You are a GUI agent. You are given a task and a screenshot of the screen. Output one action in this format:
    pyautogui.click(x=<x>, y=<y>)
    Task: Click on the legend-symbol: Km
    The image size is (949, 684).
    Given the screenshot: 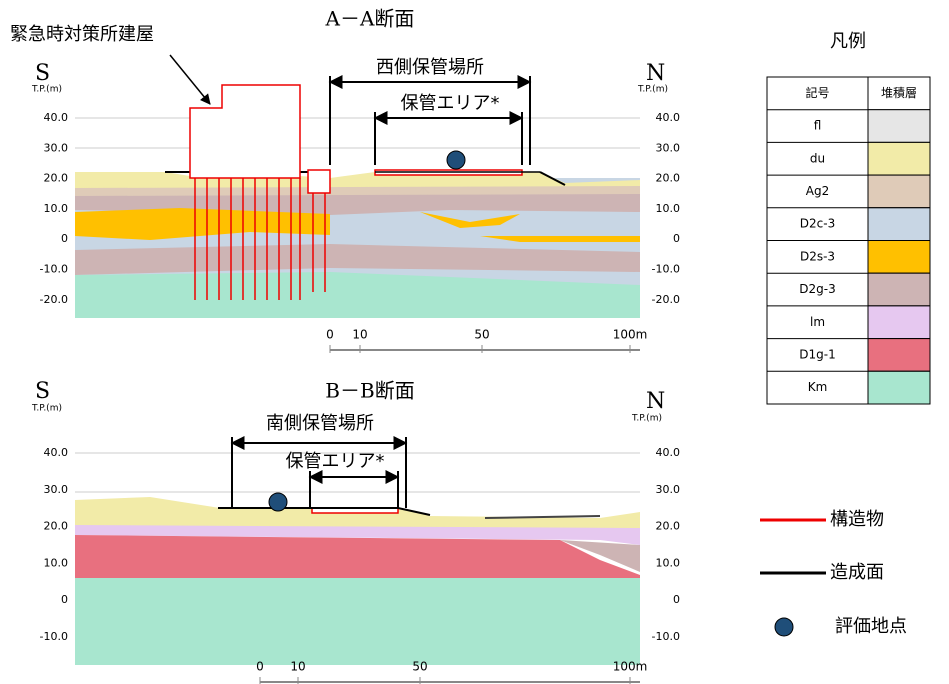 What is the action you would take?
    pyautogui.click(x=818, y=387)
    